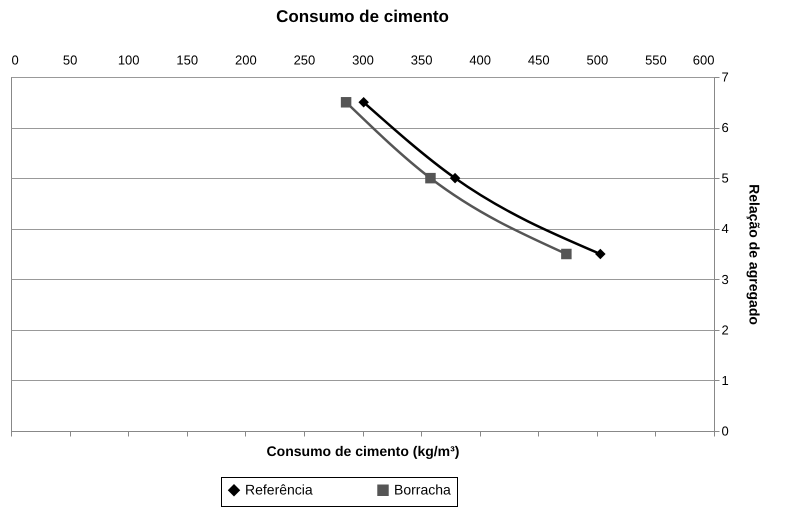 The image size is (797, 527). I want to click on y-tick-label: 0, so click(725, 431).